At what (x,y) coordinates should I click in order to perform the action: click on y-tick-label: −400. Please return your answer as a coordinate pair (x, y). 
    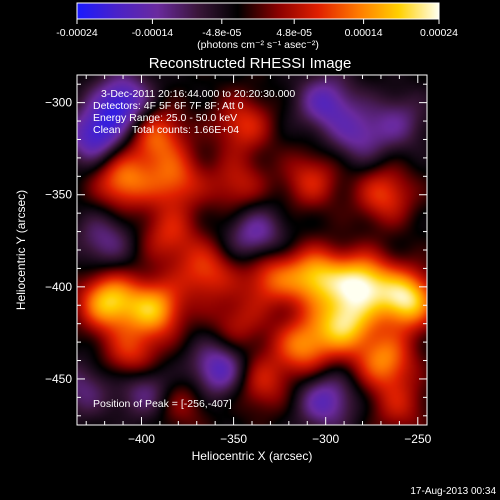
    Looking at the image, I should click on (58, 287).